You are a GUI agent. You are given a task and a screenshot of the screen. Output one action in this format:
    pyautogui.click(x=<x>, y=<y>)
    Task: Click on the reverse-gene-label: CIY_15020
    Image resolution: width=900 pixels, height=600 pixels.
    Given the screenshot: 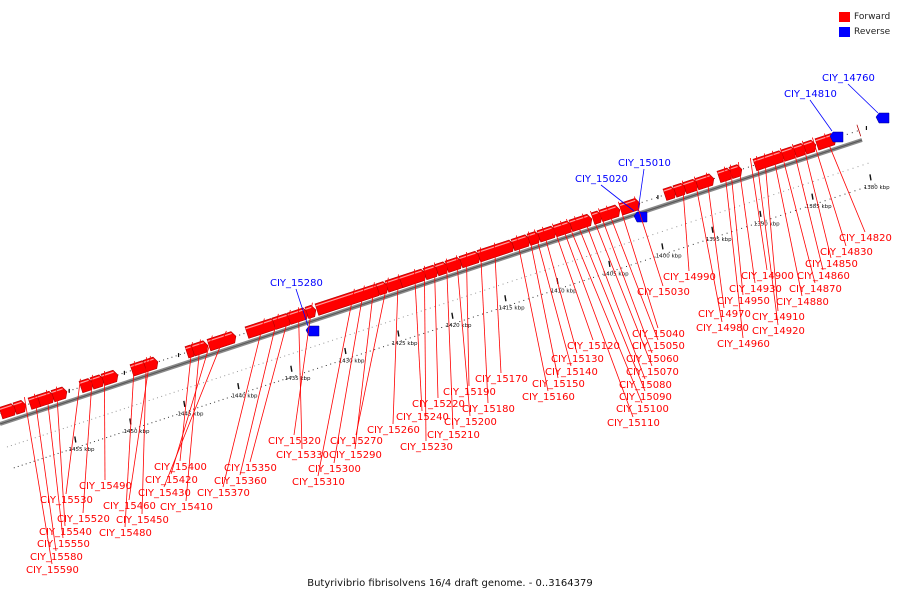 What is the action you would take?
    pyautogui.click(x=601, y=179)
    